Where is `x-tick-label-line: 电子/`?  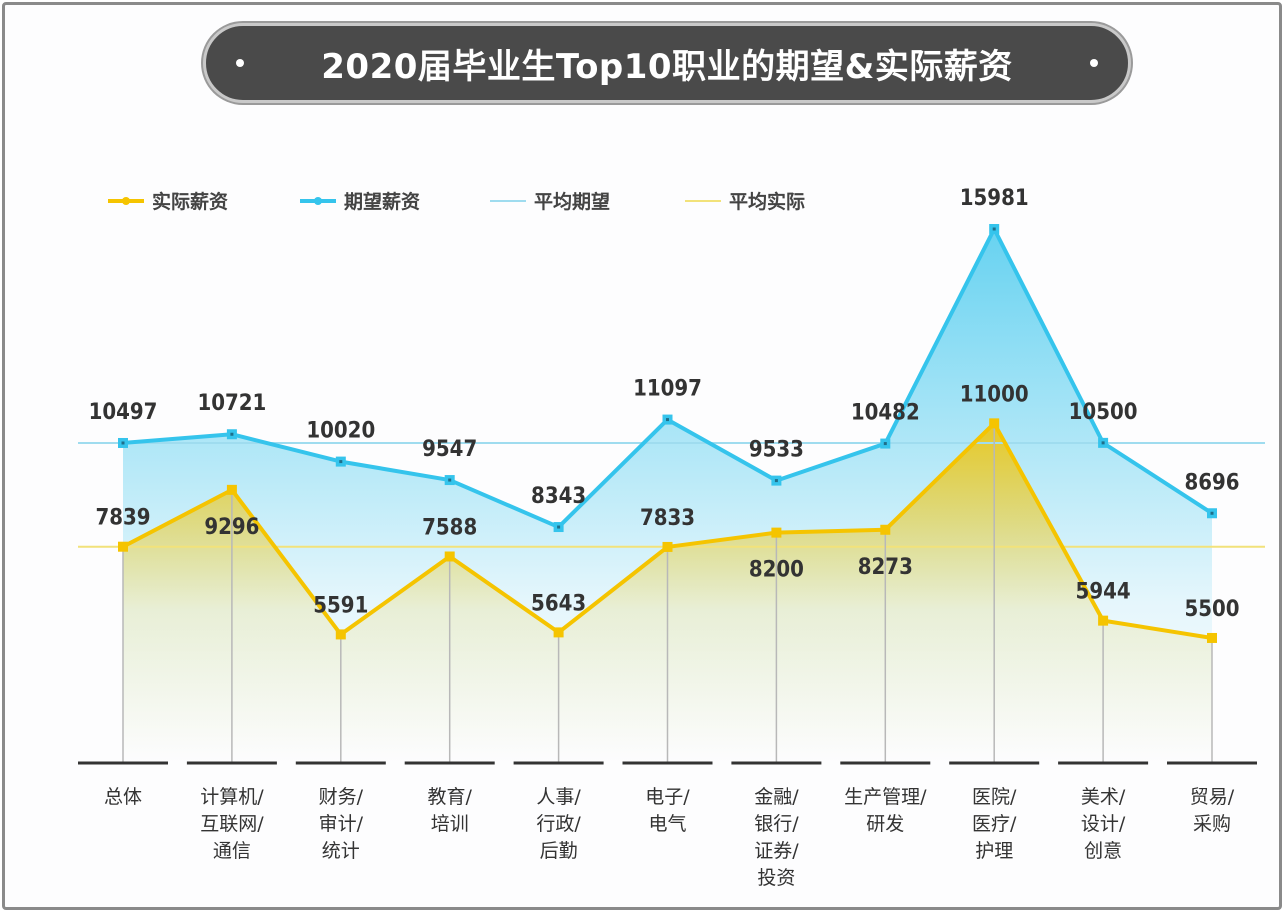
x-tick-label-line: 电子/ is located at coordinates (667, 797).